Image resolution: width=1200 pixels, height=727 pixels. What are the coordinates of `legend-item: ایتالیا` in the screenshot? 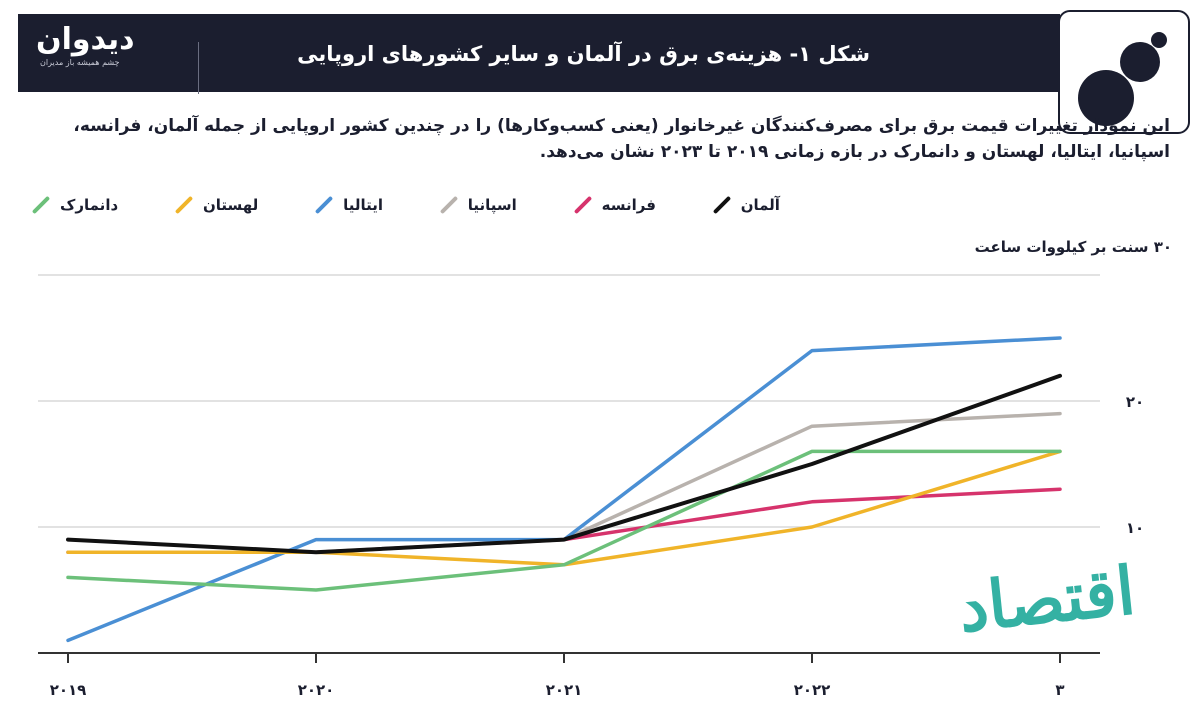 It's located at (348, 205).